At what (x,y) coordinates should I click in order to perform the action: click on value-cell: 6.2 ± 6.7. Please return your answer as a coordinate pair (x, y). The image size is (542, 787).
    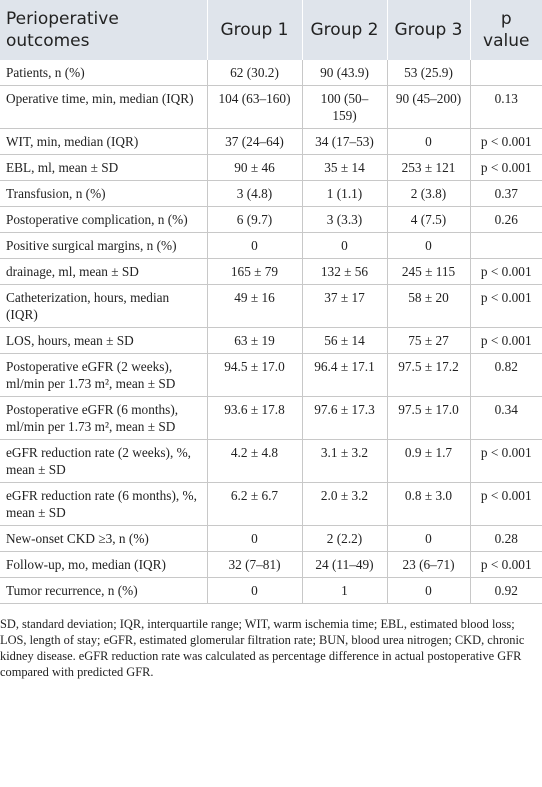
    Looking at the image, I should click on (255, 504).